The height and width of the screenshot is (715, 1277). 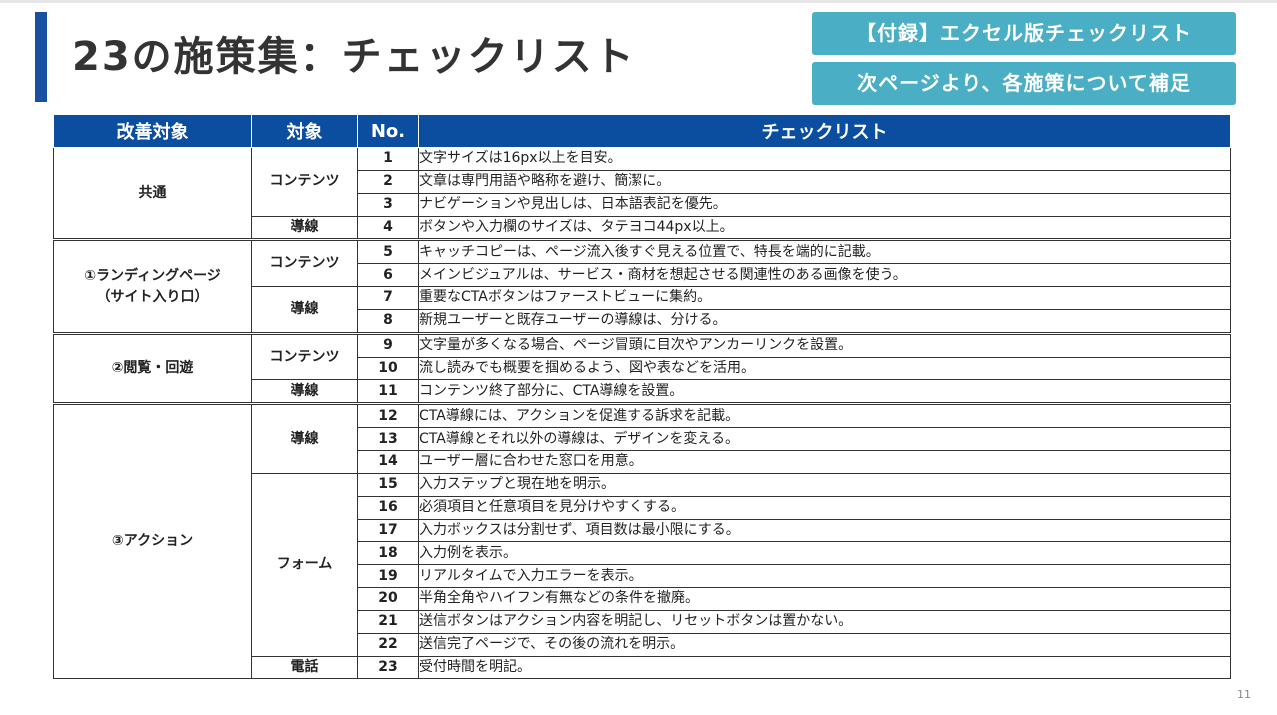 What do you see at coordinates (824, 667) in the screenshot?
I see `checklist-item: 受付時間を明記。` at bounding box center [824, 667].